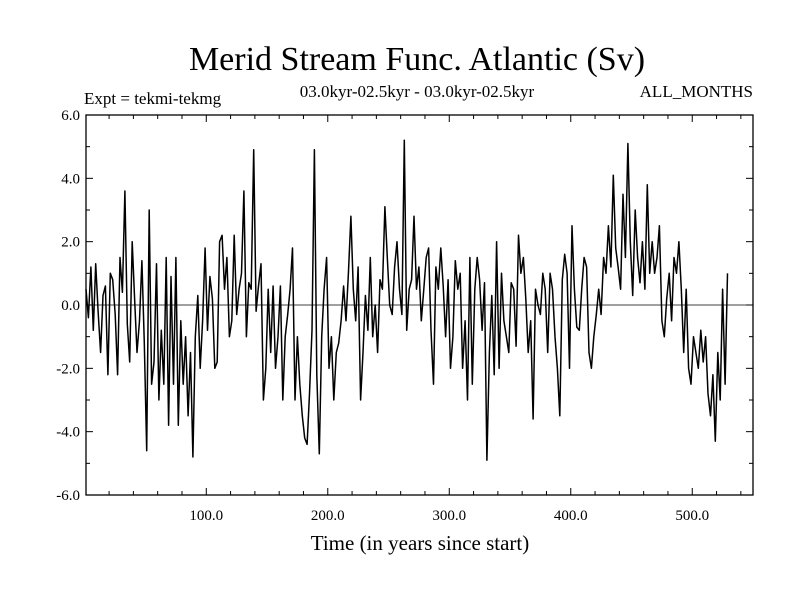 The height and width of the screenshot is (600, 800). I want to click on x-axis-label: Time (in years since start), so click(420, 543).